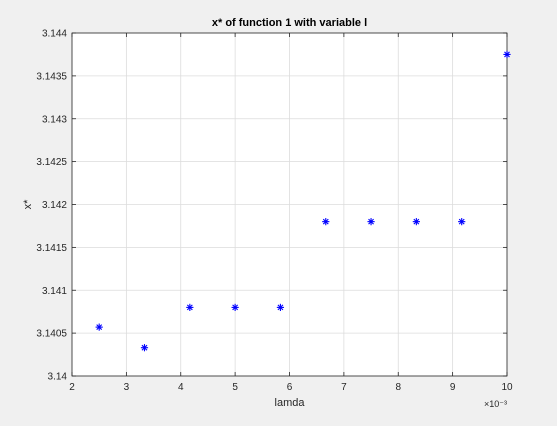  I want to click on y-axis-label: x*, so click(28, 204).